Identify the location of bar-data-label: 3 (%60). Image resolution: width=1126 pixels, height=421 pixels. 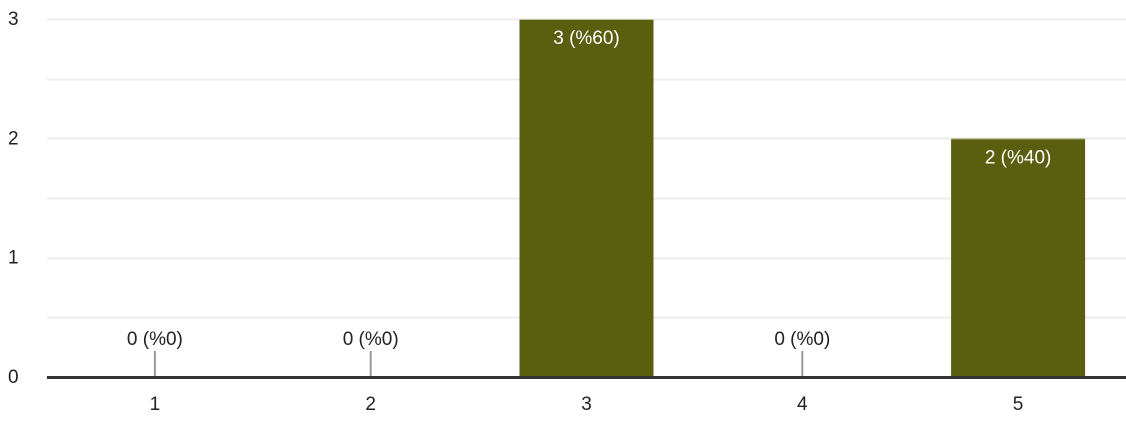
(586, 38).